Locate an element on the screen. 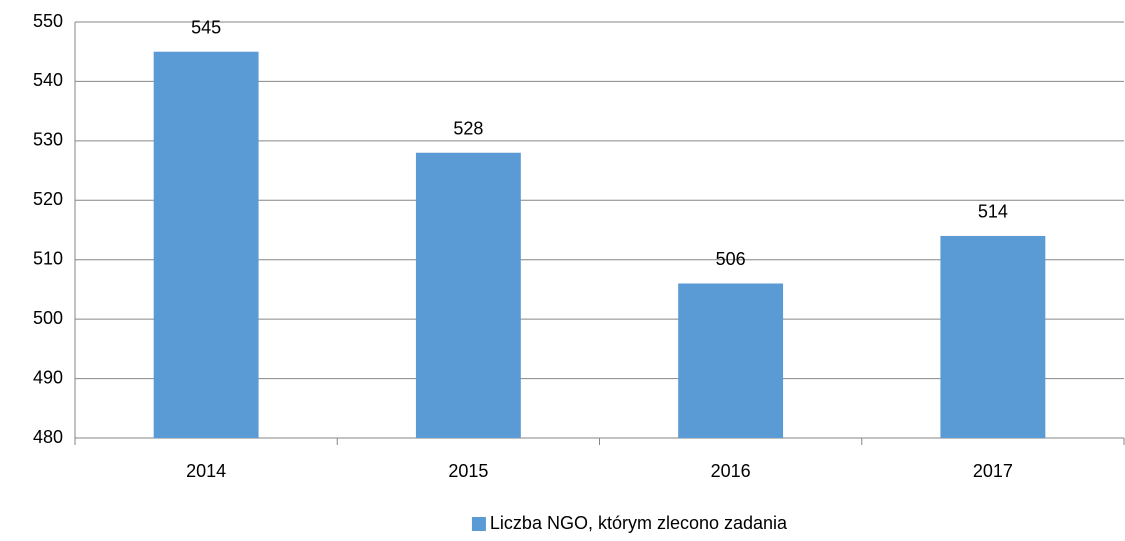 The height and width of the screenshot is (541, 1125). data-label: 514 is located at coordinates (993, 212).